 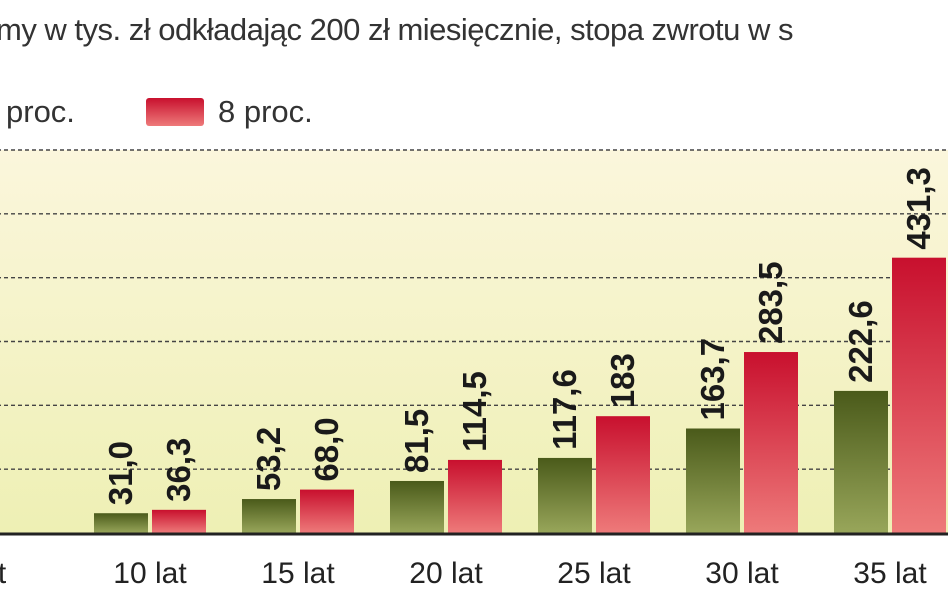 I want to click on category-label: 35 lat, so click(x=890, y=573).